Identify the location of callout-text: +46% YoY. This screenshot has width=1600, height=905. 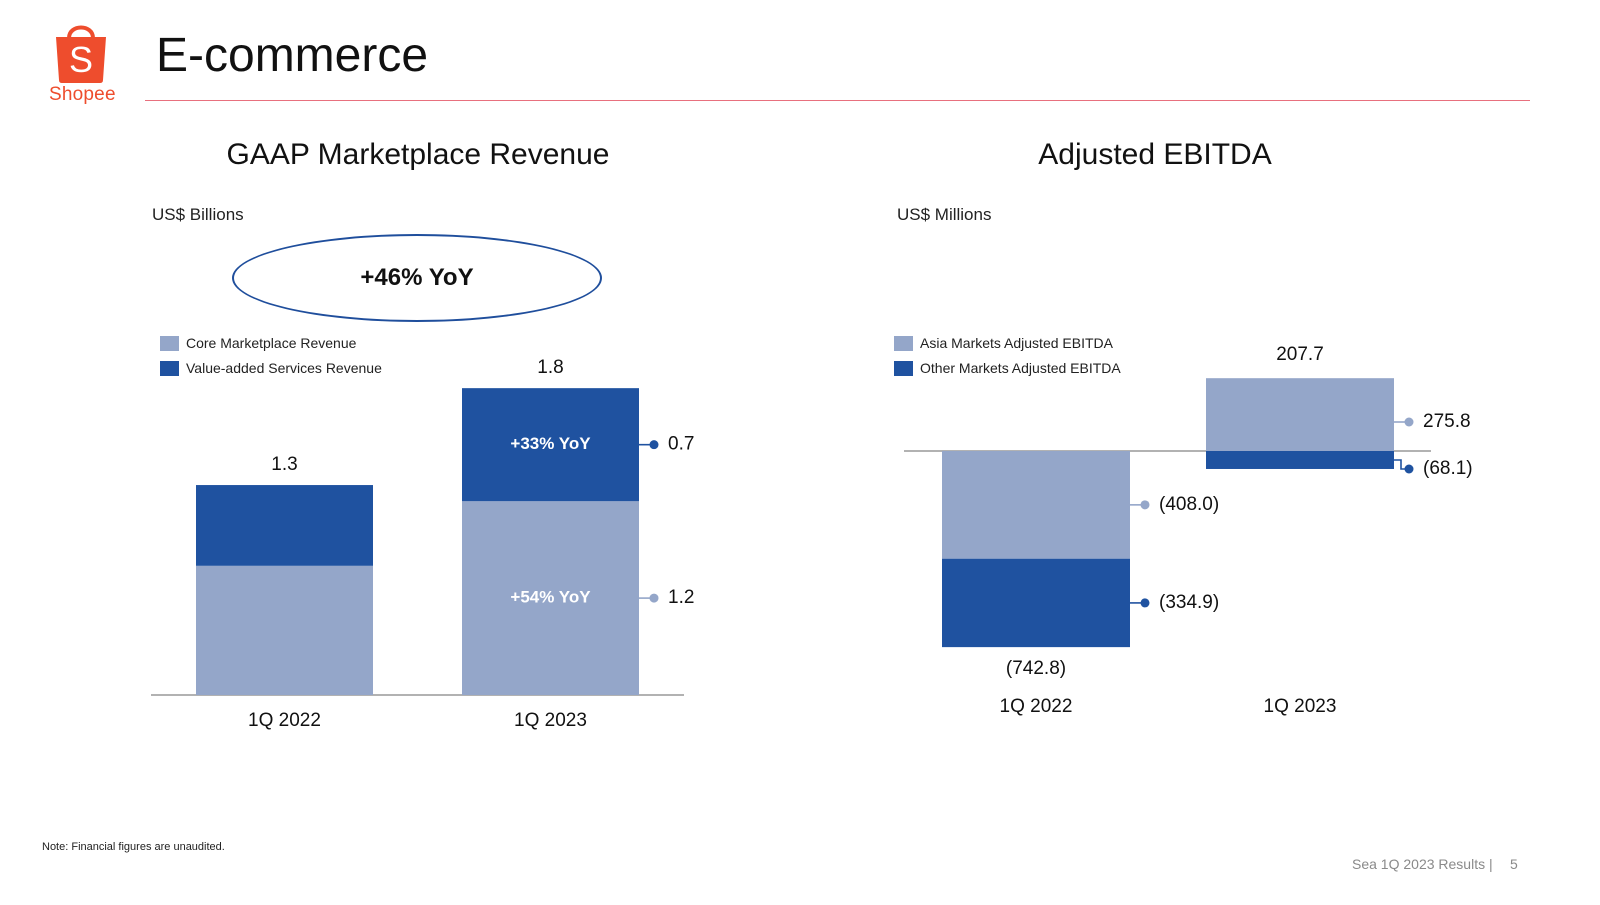
(417, 277).